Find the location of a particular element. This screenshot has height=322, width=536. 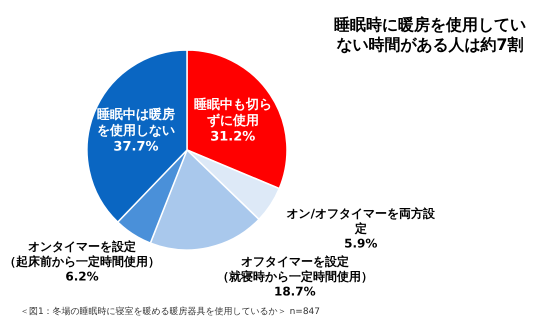

slice-label: 睡眠中も切らずに使用 is located at coordinates (233, 112).